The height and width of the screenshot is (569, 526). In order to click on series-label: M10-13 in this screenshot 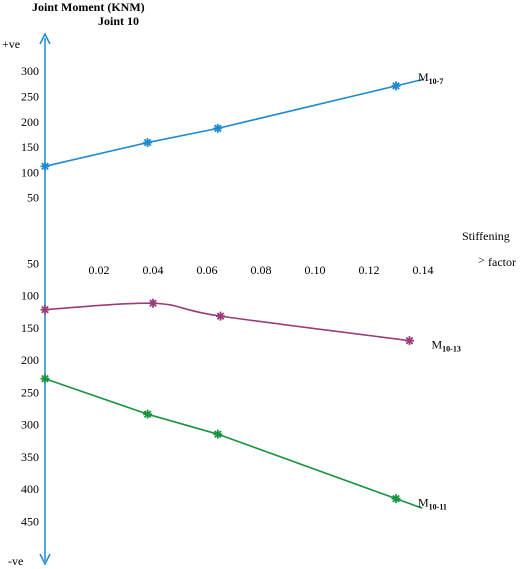, I will do `click(446, 346)`.